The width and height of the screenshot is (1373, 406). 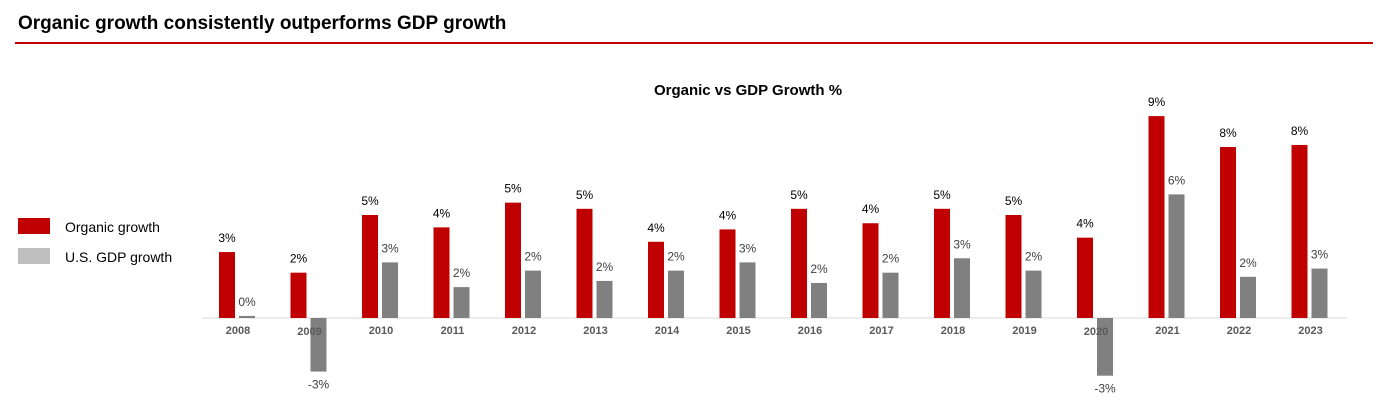 What do you see at coordinates (1310, 331) in the screenshot?
I see `x-tick-label: 2023` at bounding box center [1310, 331].